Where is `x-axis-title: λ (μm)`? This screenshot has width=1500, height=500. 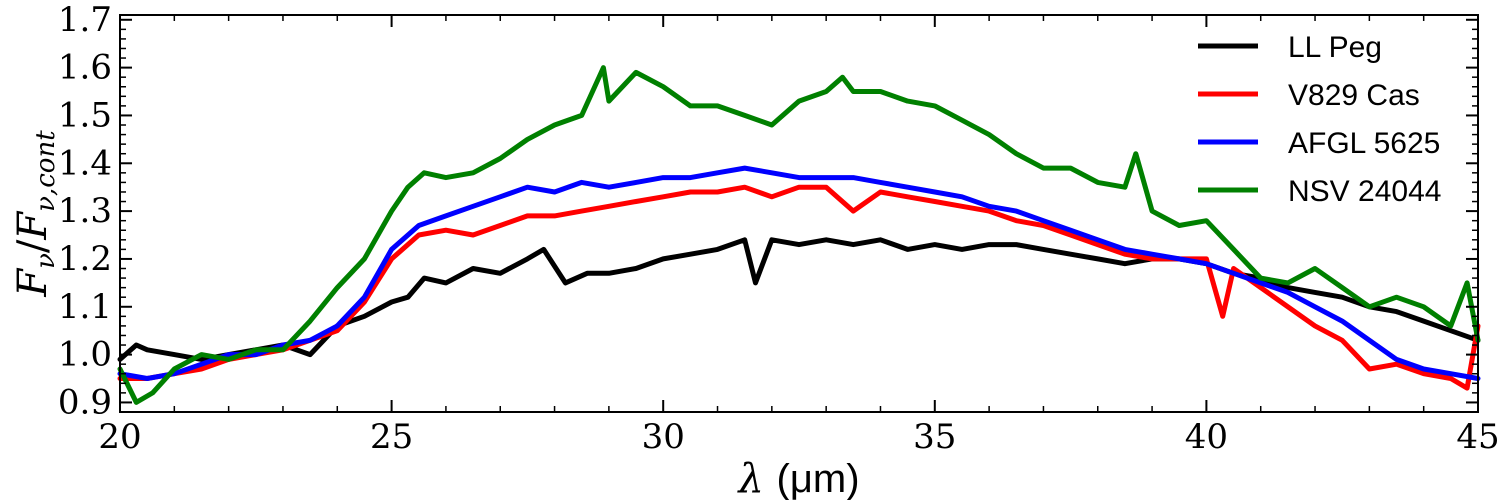 x-axis-title: λ (μm) is located at coordinates (797, 478).